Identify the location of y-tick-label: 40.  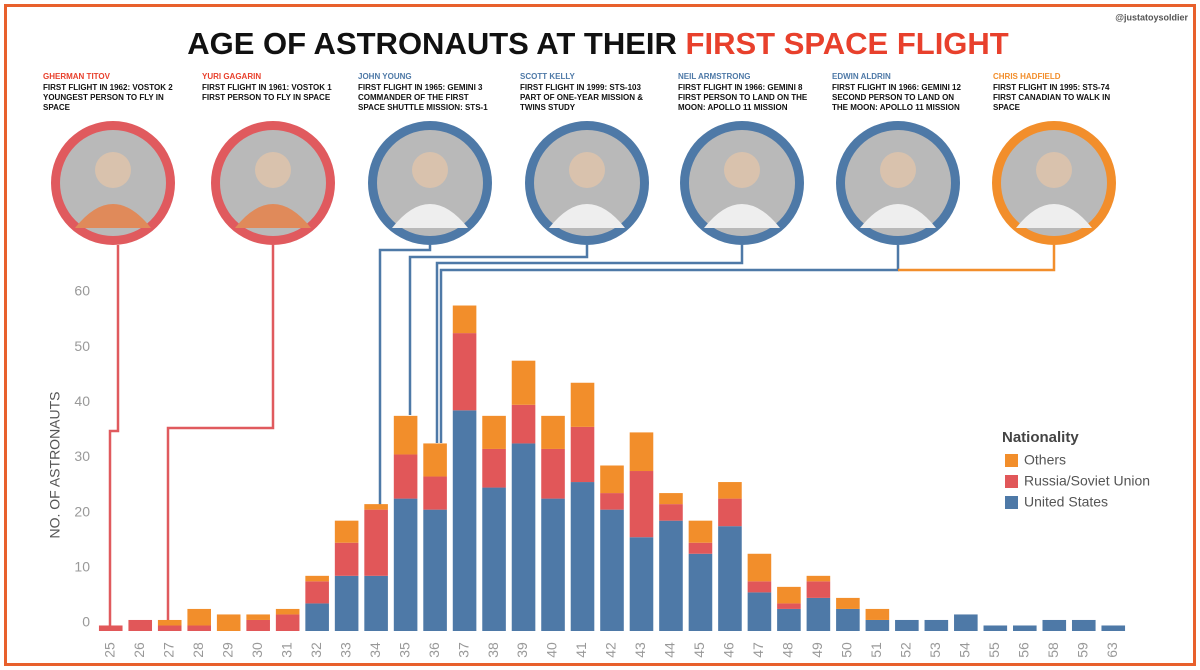
(82, 401).